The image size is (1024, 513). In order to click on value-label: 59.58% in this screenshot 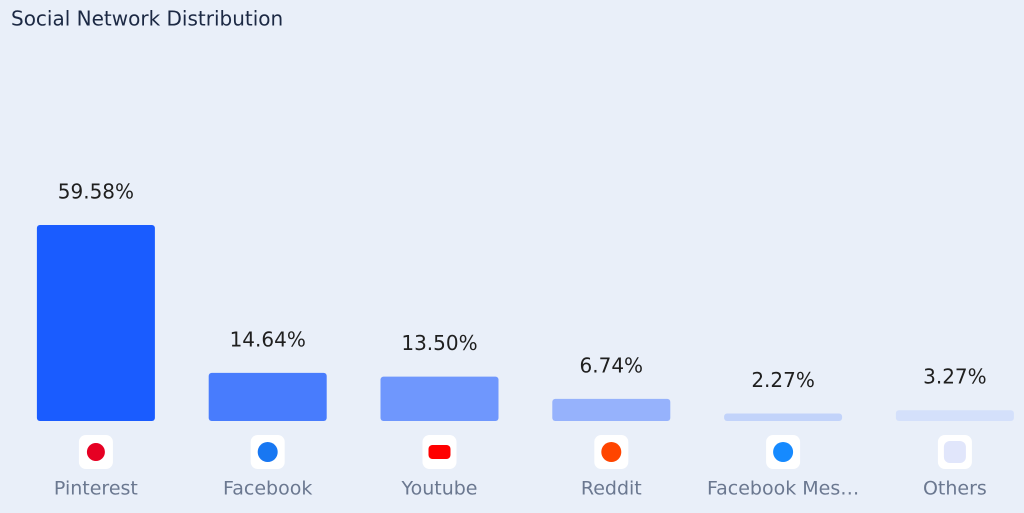, I will do `click(96, 192)`.